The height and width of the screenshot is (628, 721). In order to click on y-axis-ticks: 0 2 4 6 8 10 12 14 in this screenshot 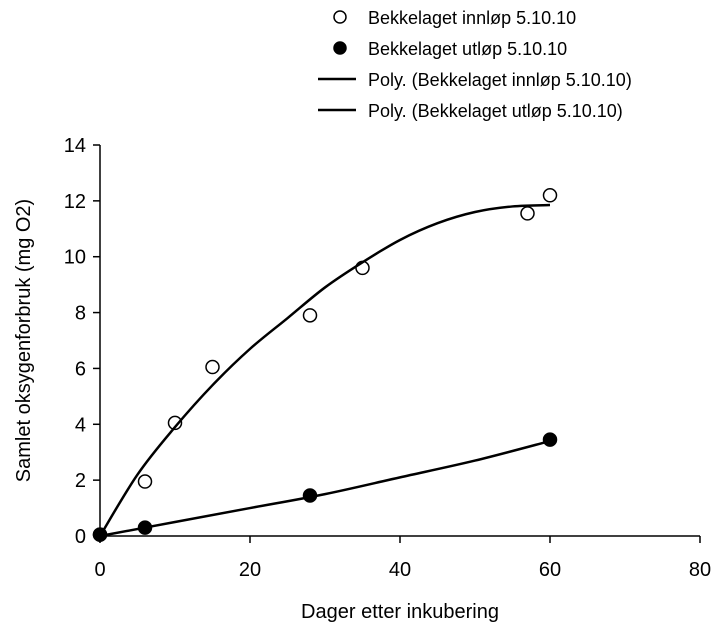, I will do `click(82, 341)`.